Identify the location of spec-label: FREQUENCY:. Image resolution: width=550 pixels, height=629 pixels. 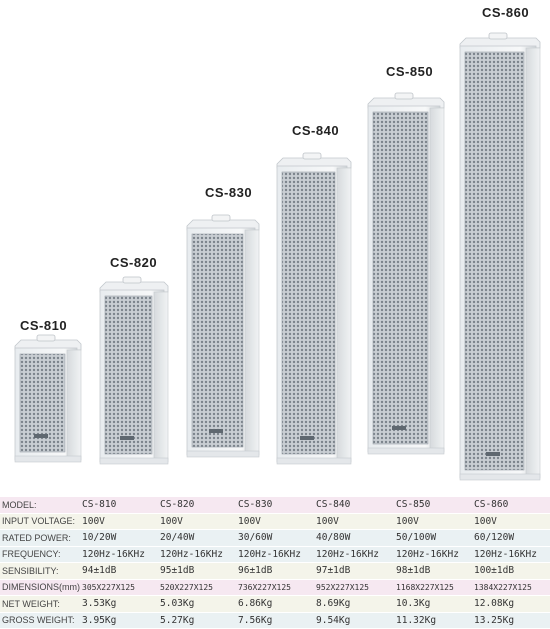
(40, 554).